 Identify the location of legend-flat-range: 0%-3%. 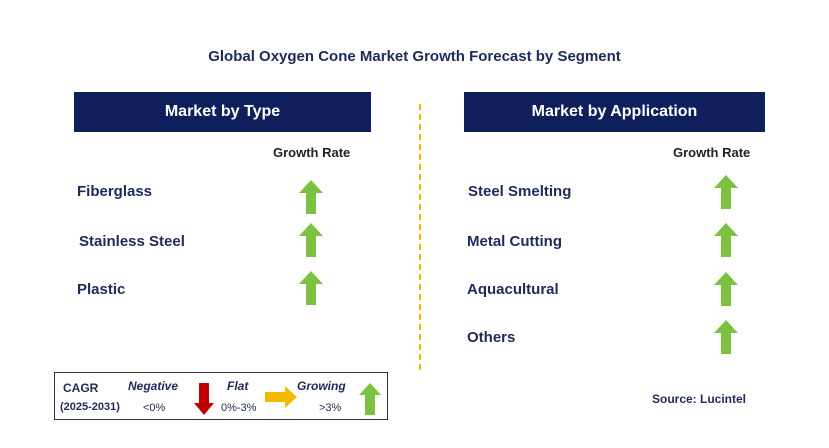
(239, 408).